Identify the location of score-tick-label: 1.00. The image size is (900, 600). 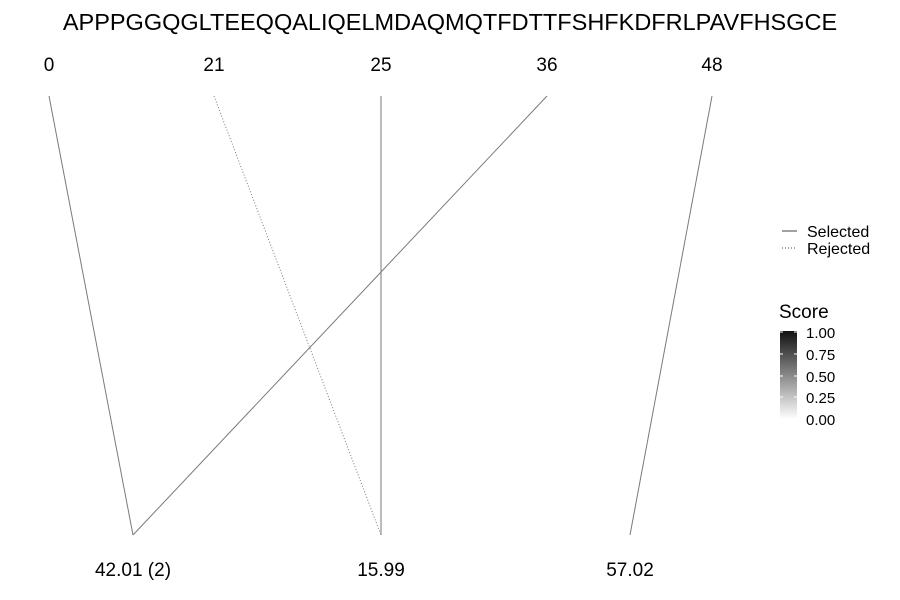
(820, 333).